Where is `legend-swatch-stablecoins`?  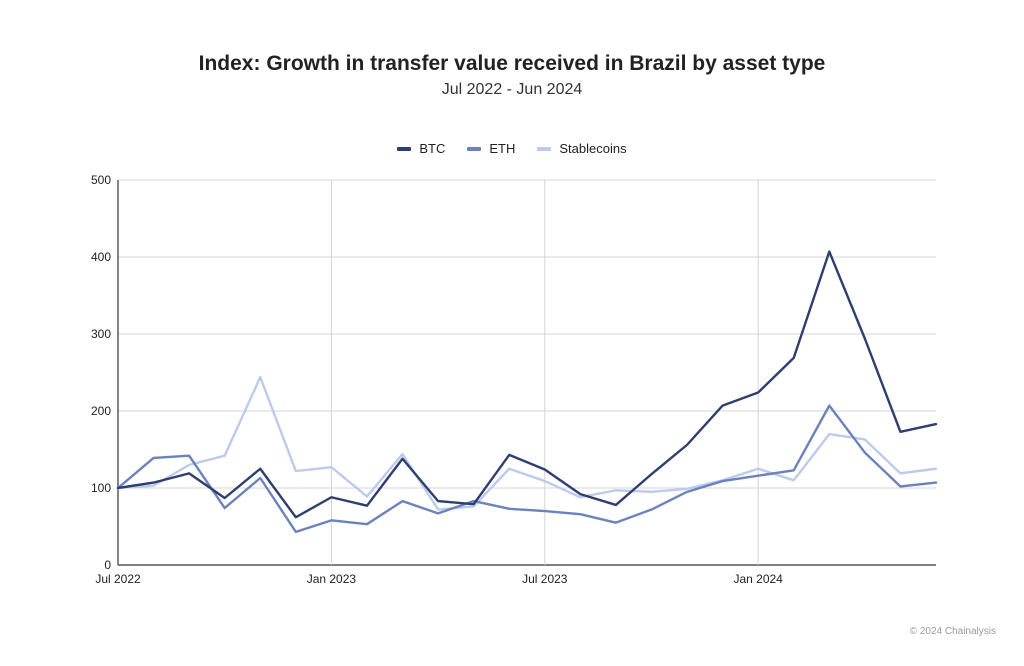
legend-swatch-stablecoins is located at coordinates (544, 148).